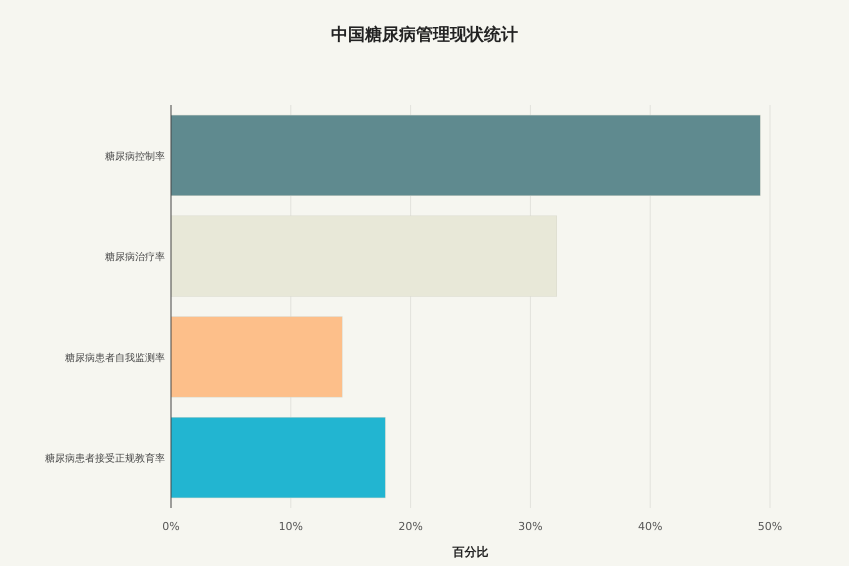  Describe the element at coordinates (530, 526) in the screenshot. I see `x-tick-label: 30%` at that location.